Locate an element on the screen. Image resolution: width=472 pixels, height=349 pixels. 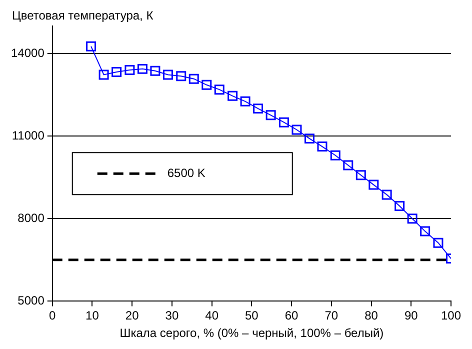
y-tick-label: 11000 is located at coordinates (28, 135).